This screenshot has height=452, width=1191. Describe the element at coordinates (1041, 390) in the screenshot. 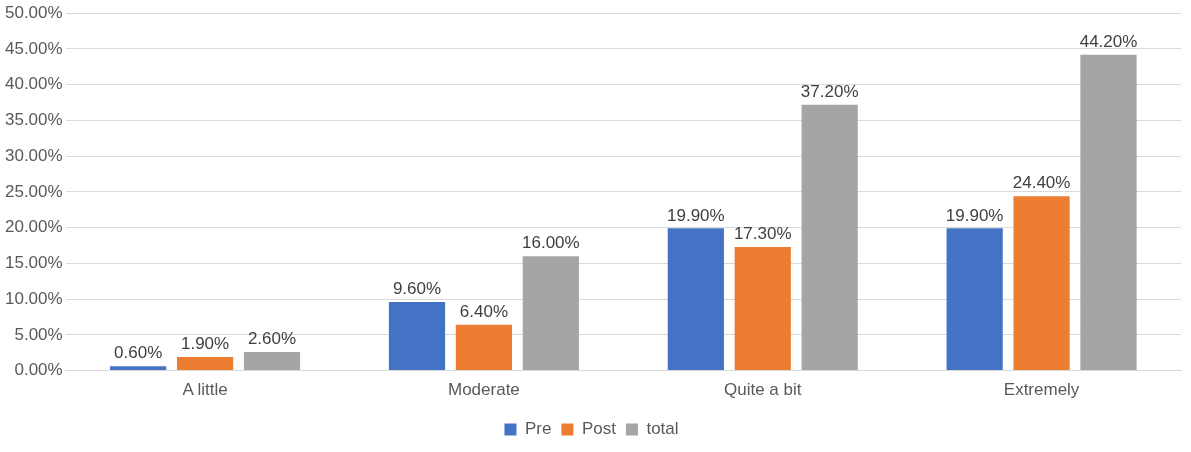

I see `x-tick-label: Extremely` at that location.